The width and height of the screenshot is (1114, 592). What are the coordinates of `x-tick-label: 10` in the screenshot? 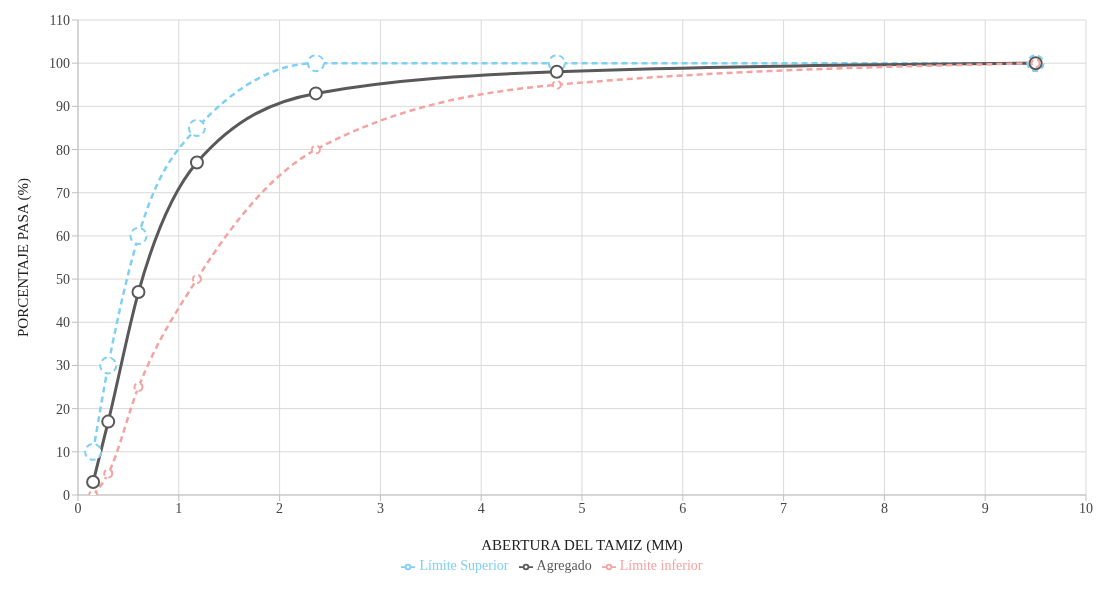 It's located at (1086, 508).